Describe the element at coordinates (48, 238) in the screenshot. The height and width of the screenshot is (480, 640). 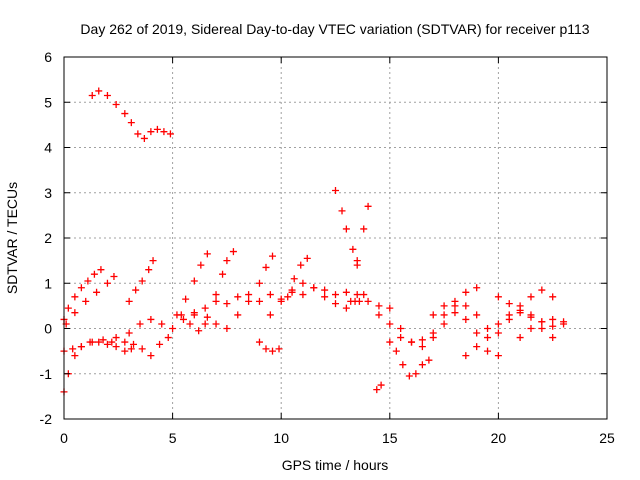
I see `y-tick-label: 2` at that location.